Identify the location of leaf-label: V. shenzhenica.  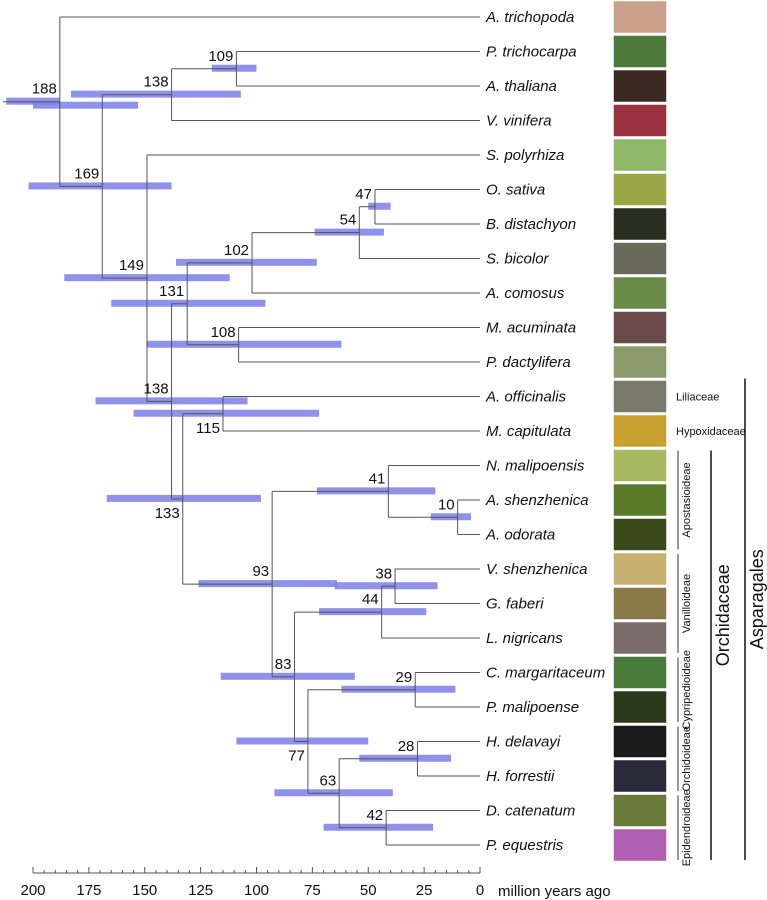
(536, 569).